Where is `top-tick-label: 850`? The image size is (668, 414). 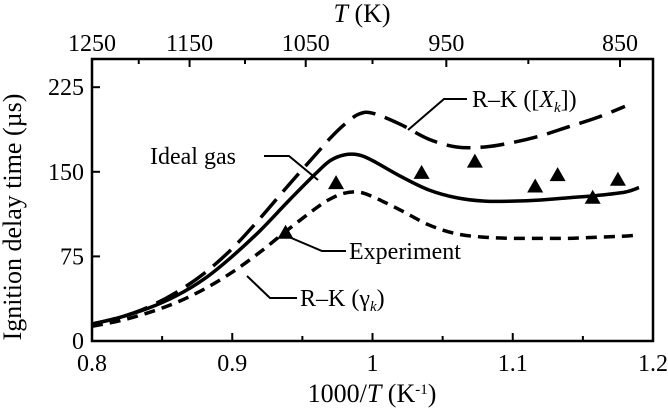
top-tick-label: 850 is located at coordinates (620, 44).